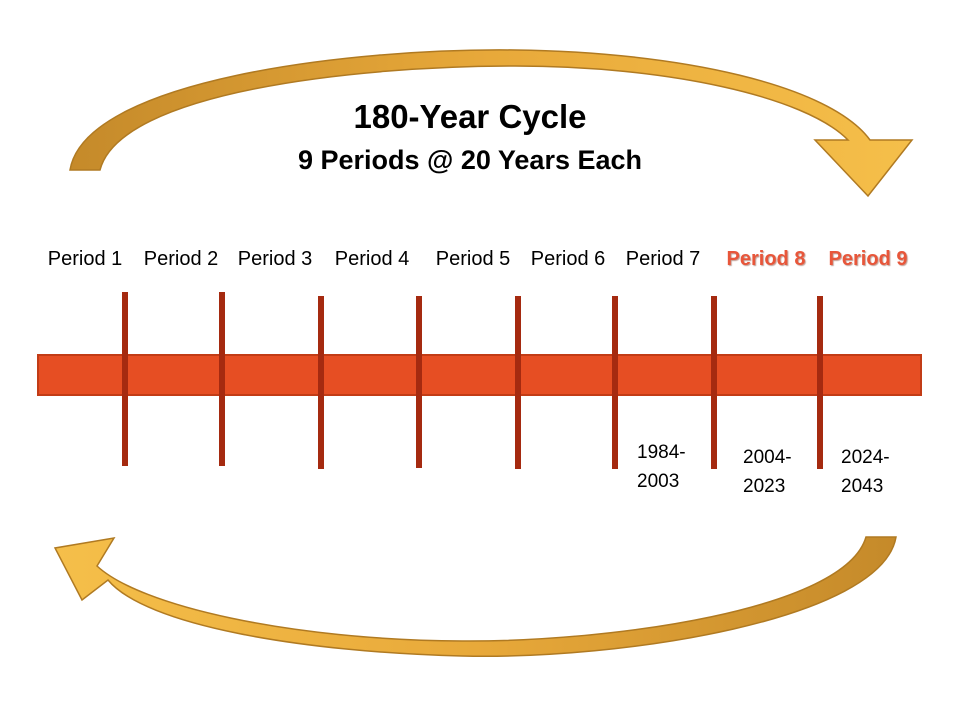  I want to click on date-range-label: 2004- 2023, so click(767, 472).